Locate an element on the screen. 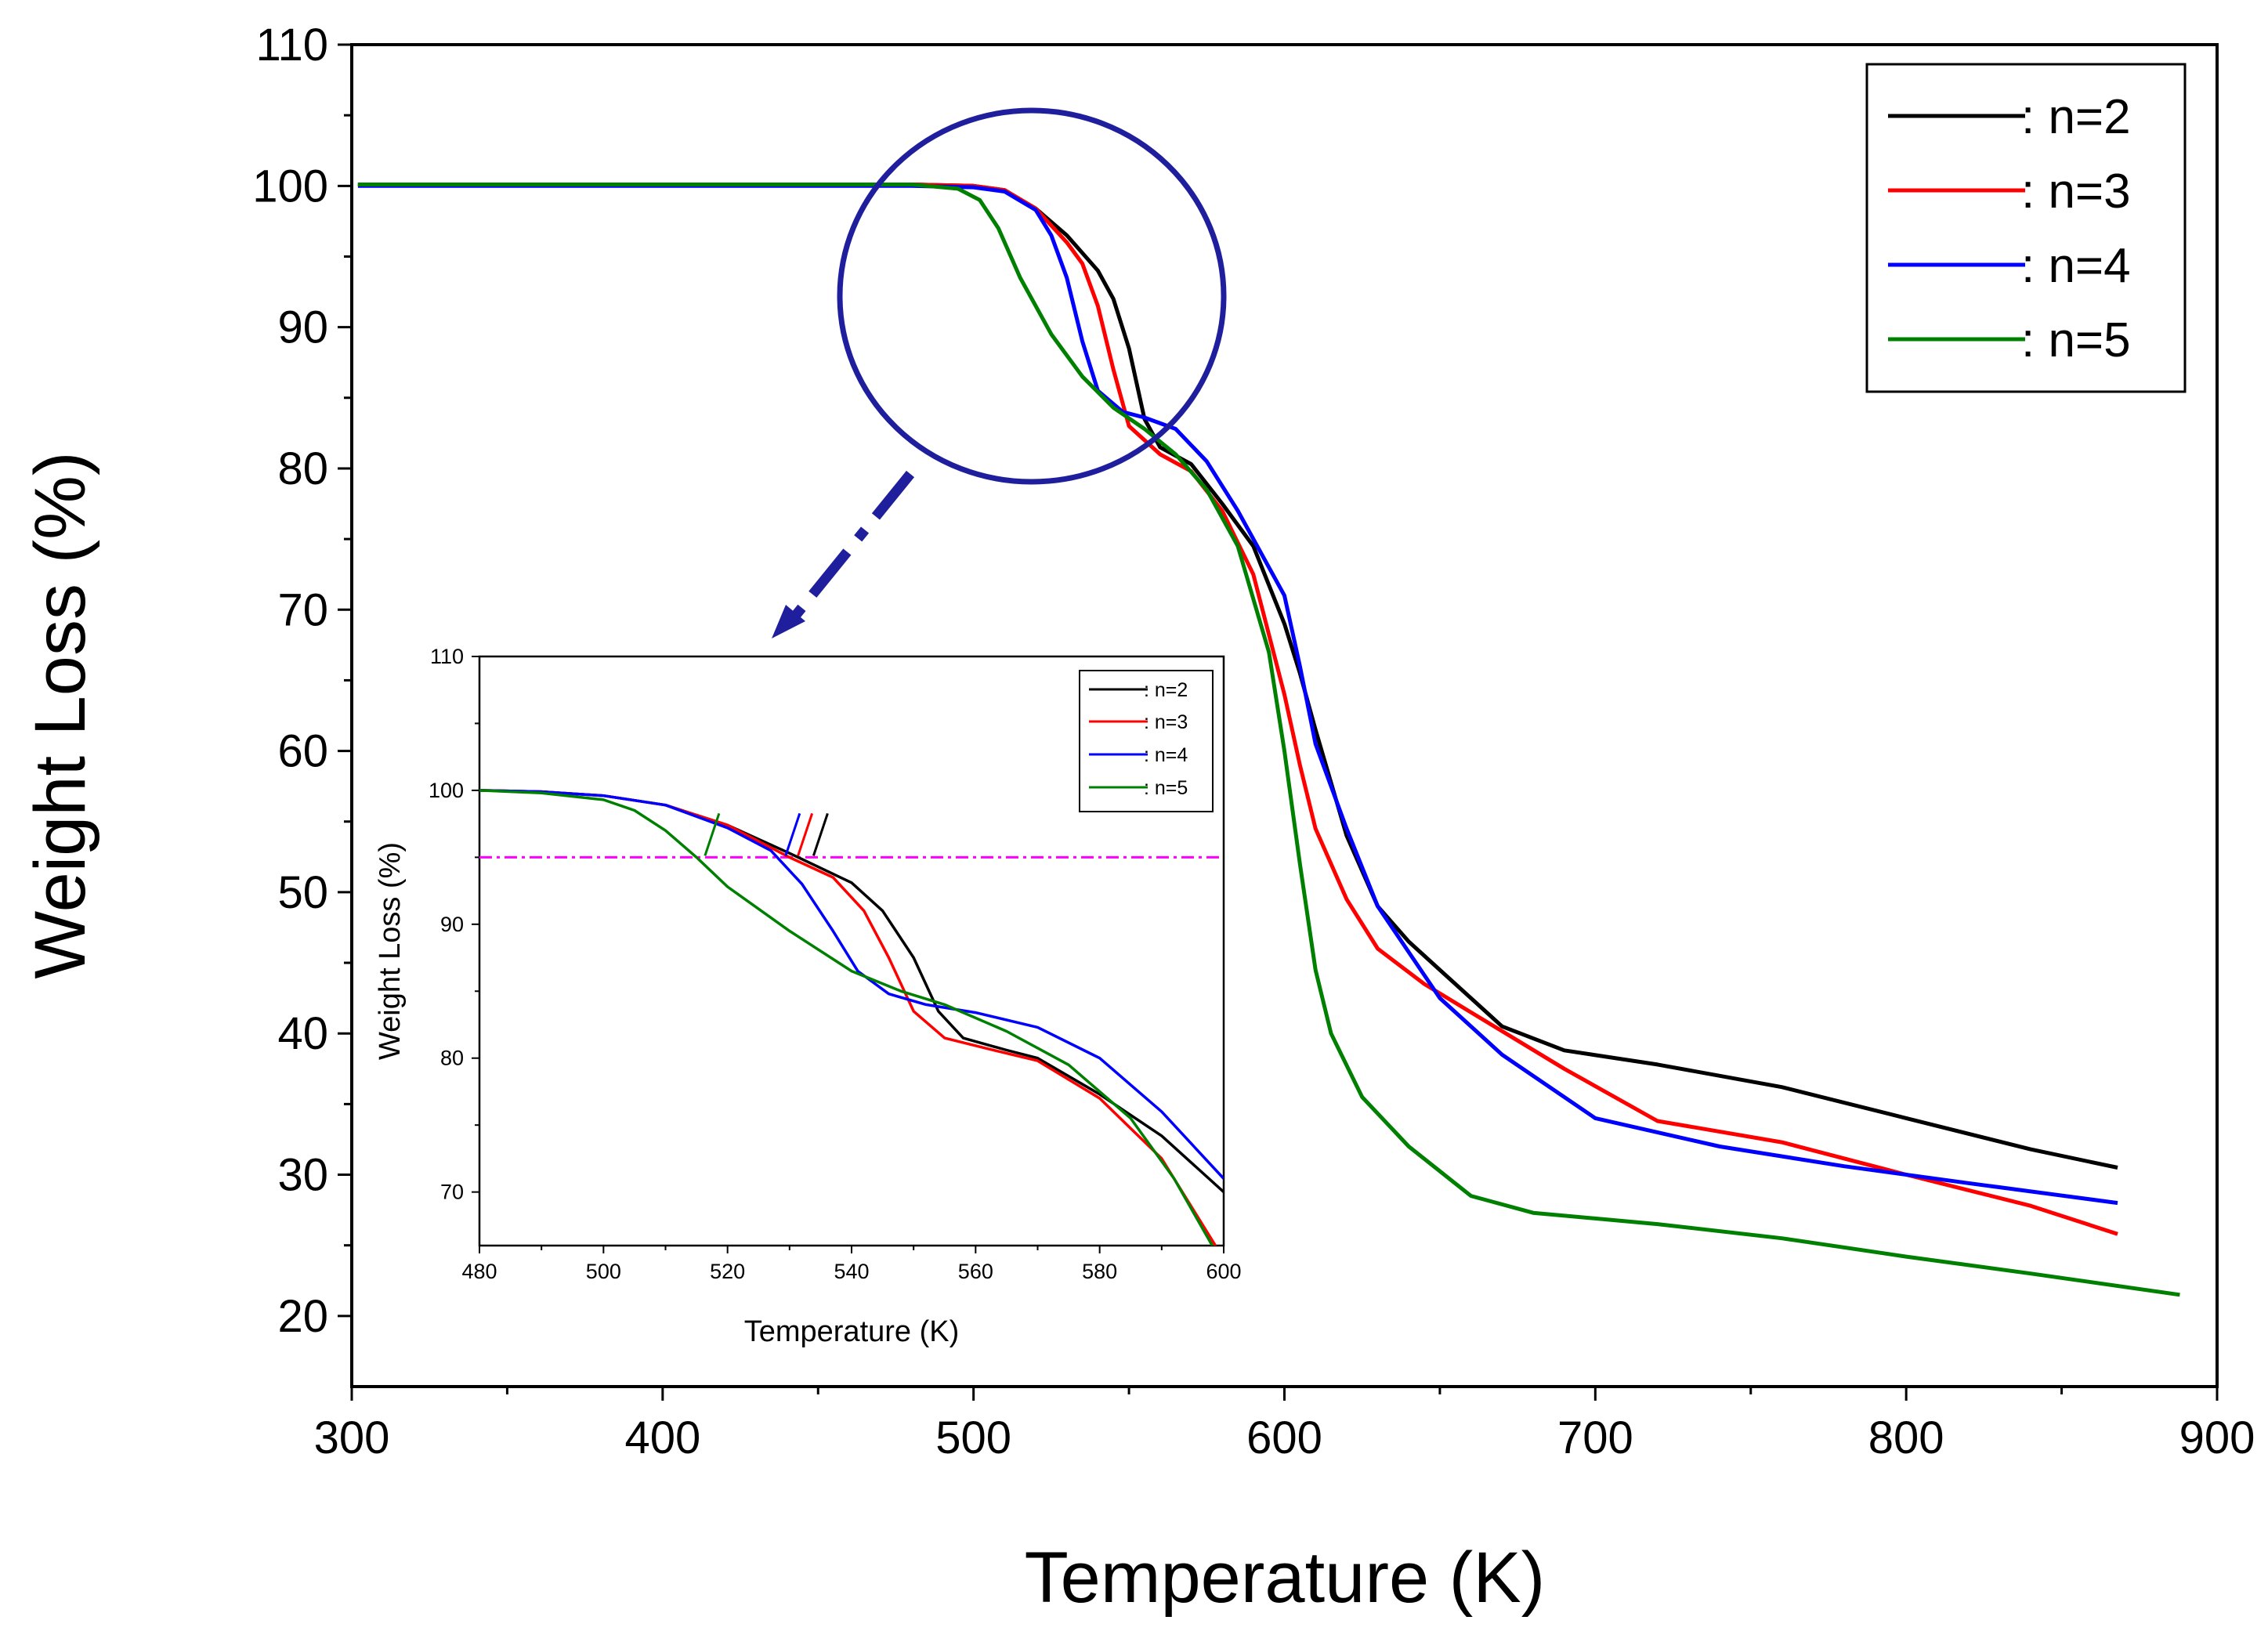 This screenshot has width=2268, height=1631. inset-series is located at coordinates (852, 1017).